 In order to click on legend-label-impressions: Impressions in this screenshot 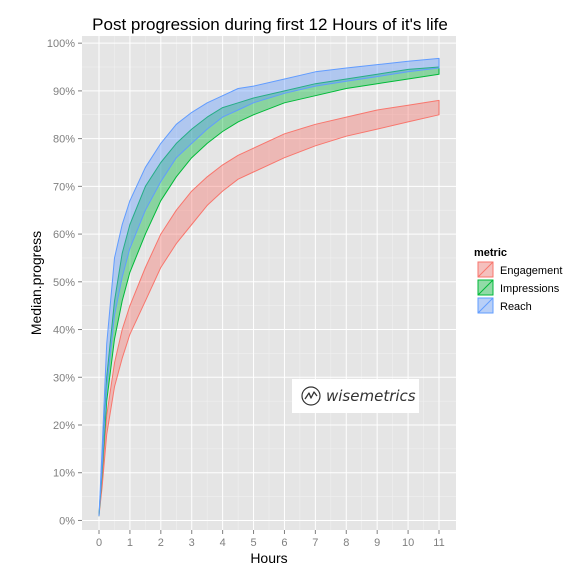, I will do `click(530, 289)`.